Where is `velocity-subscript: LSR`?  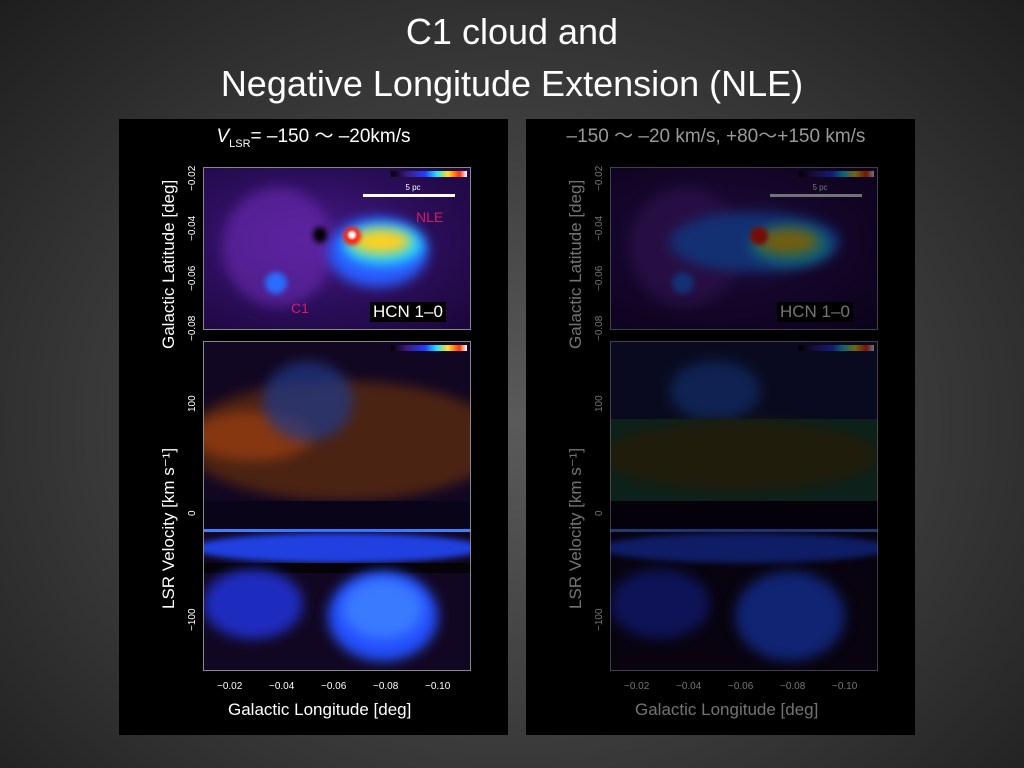
velocity-subscript: LSR is located at coordinates (240, 143).